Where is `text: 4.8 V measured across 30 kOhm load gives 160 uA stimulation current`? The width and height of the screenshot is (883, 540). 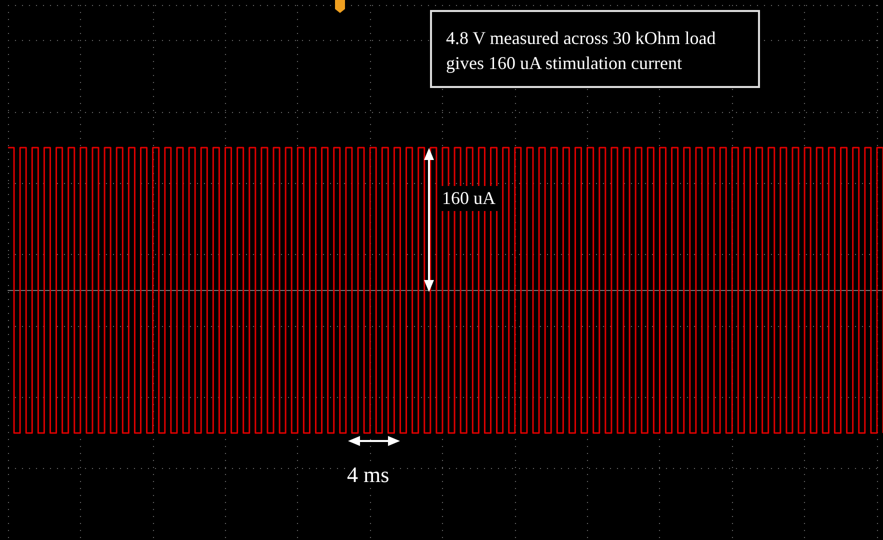
text: 4.8 V measured across 30 kOhm load gives 160 uA stimulation current is located at coordinates (595, 49).